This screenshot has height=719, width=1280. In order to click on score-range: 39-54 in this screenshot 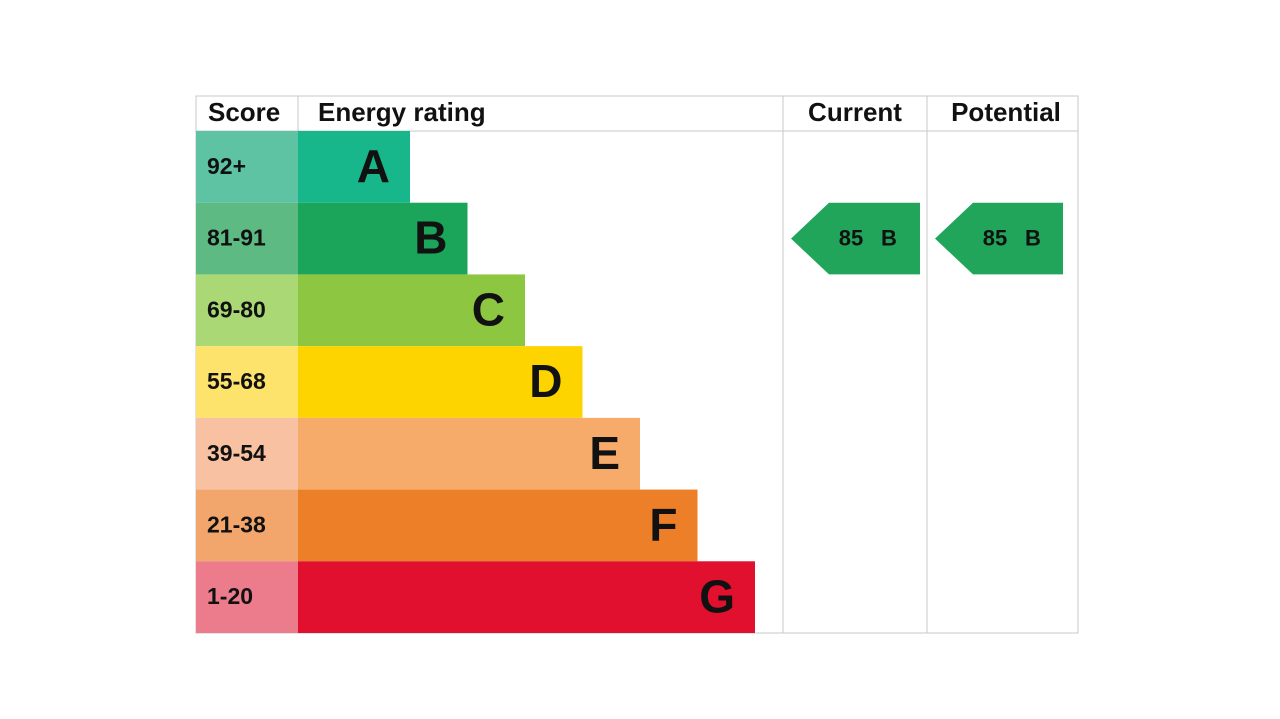, I will do `click(236, 453)`.